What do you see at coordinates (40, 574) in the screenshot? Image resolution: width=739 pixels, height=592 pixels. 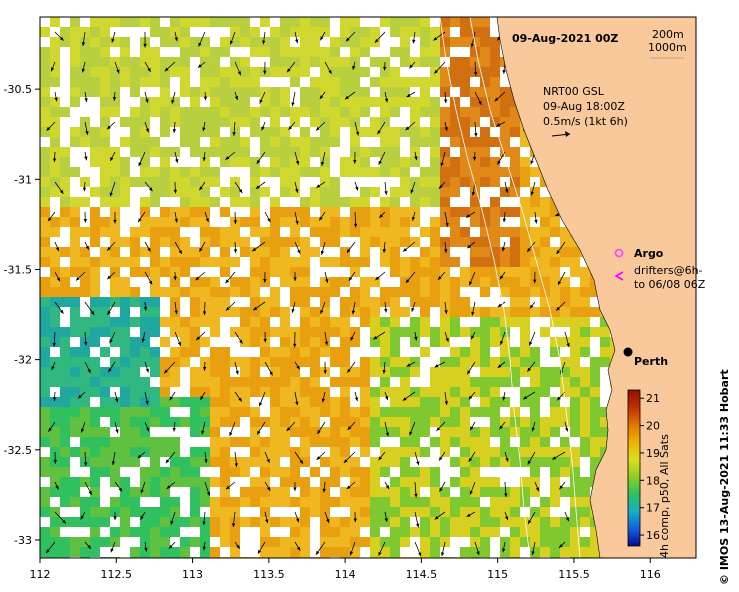 I see `x-tick-label: 112` at bounding box center [40, 574].